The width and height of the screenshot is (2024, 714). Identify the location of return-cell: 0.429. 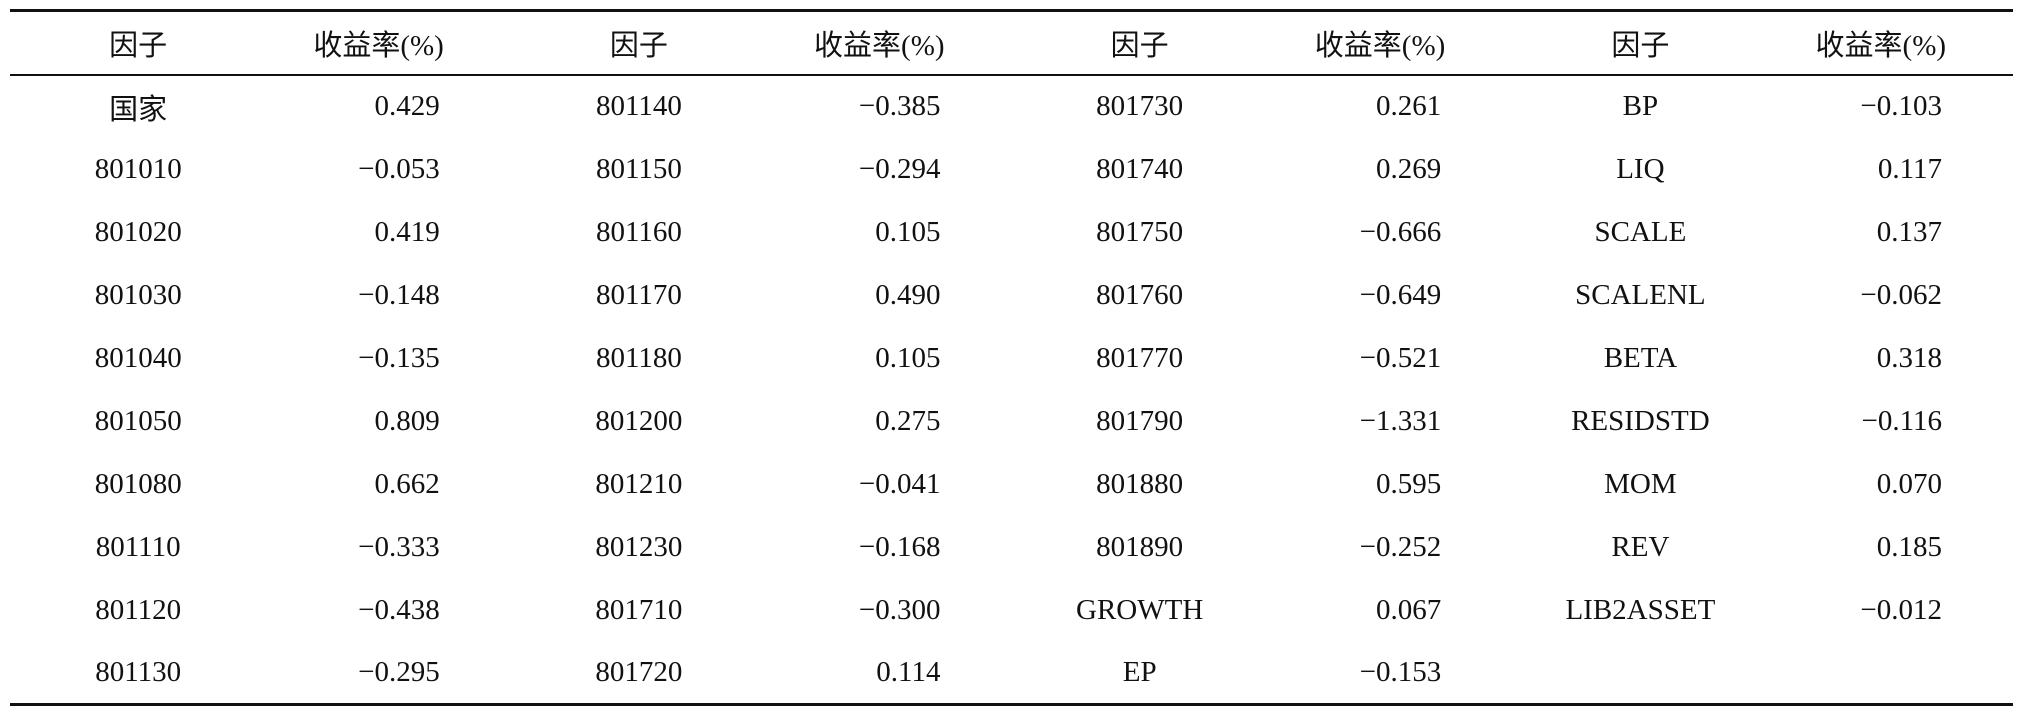
(407, 106).